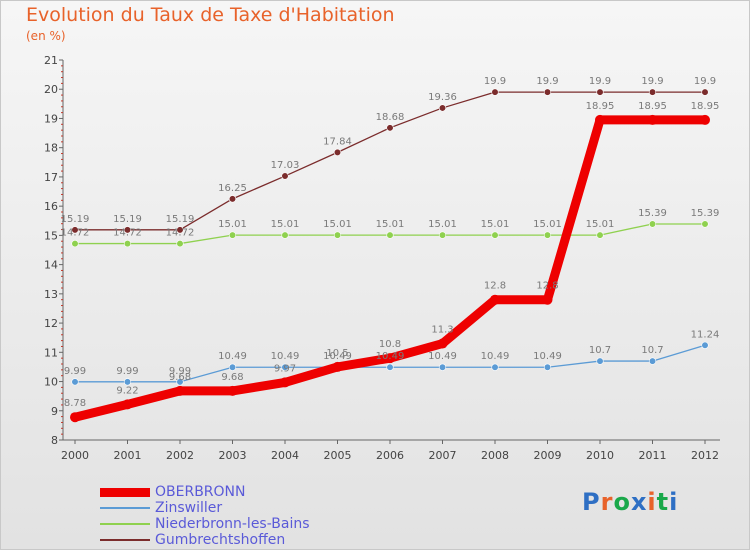  I want to click on legend-label: OBERBRONN, so click(200, 492).